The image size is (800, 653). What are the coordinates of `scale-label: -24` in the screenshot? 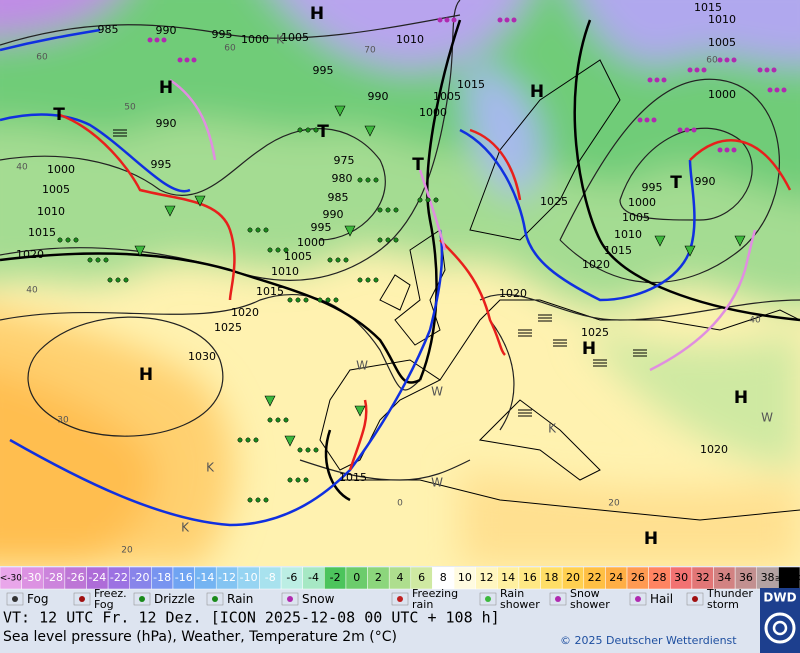 It's located at (97, 577).